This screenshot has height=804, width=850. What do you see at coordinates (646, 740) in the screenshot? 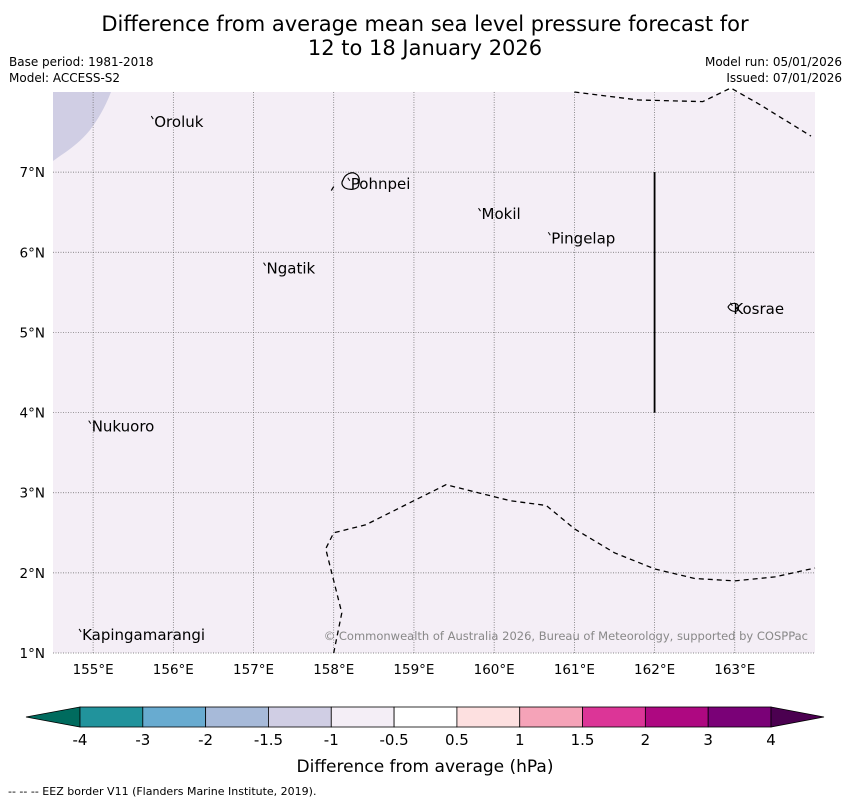
I see `colorbar-tick-label: 2` at bounding box center [646, 740].